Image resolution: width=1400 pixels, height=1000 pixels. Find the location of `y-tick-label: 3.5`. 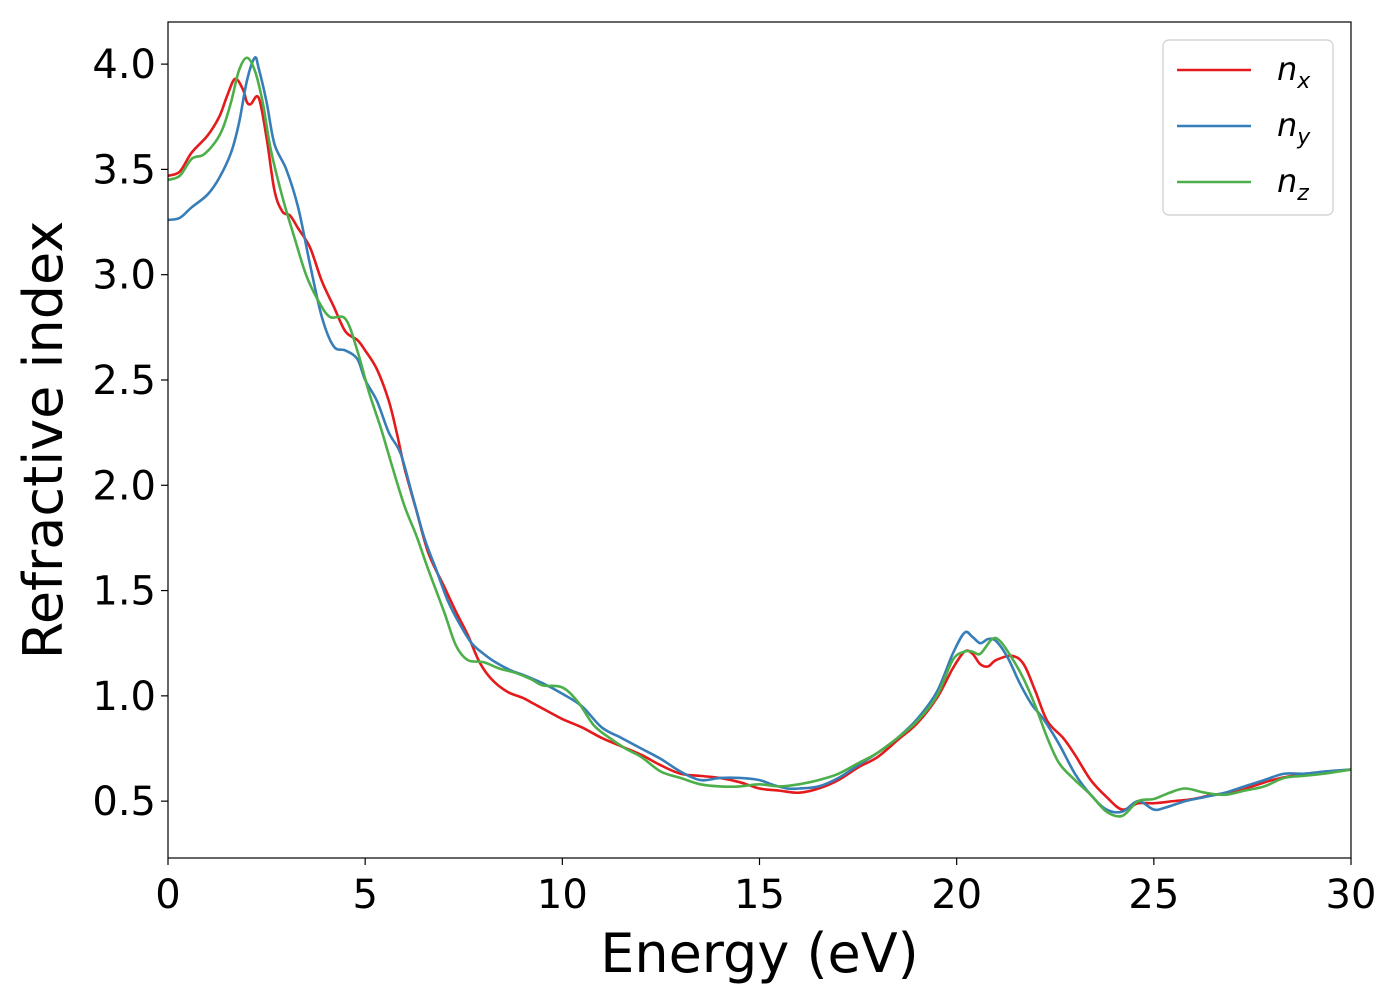

y-tick-label: 3.5 is located at coordinates (124, 170).